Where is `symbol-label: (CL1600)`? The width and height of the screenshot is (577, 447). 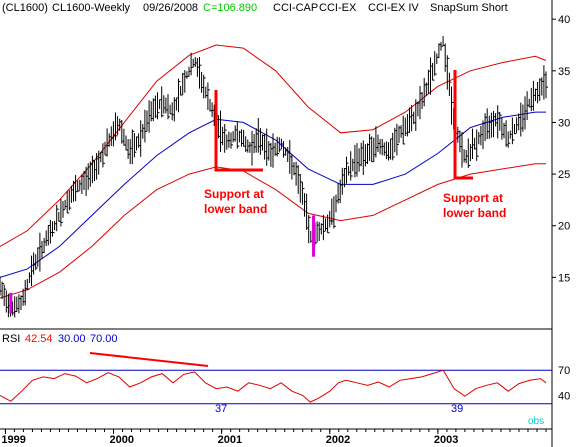 symbol-label: (CL1600) is located at coordinates (25, 8).